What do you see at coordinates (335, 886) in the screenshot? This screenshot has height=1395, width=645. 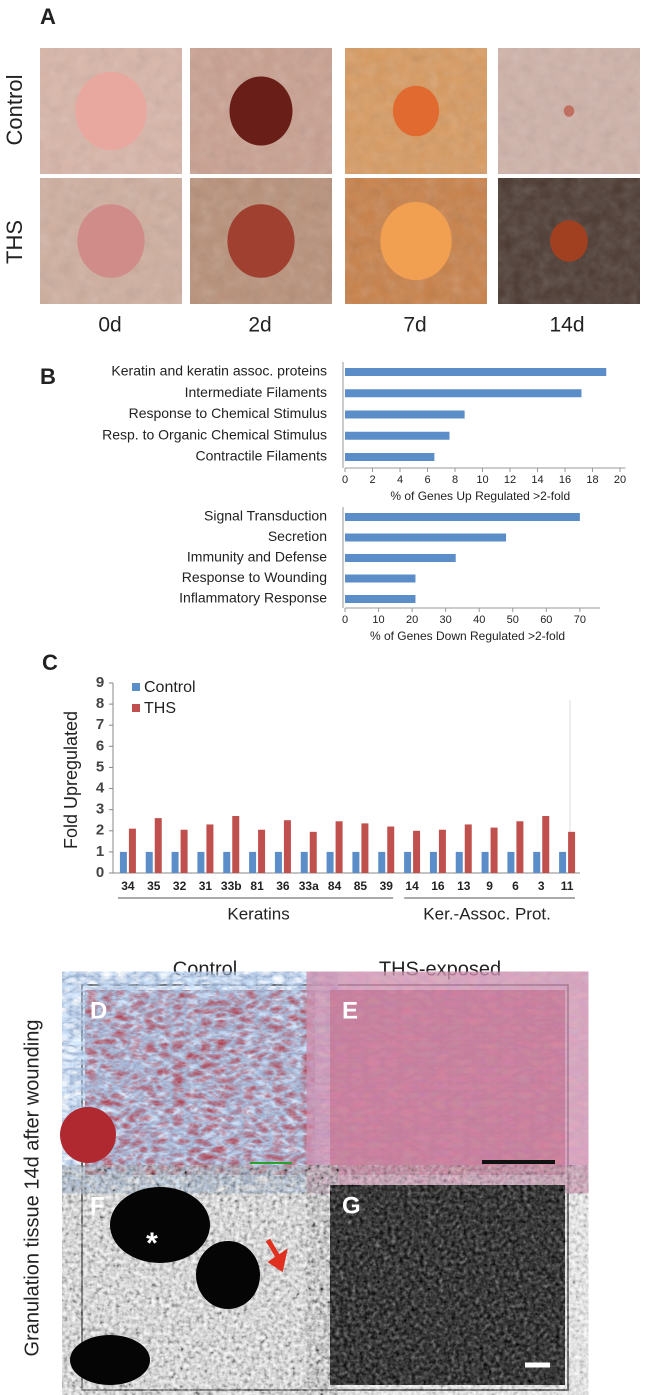 I see `x-tick-label: 84` at bounding box center [335, 886].